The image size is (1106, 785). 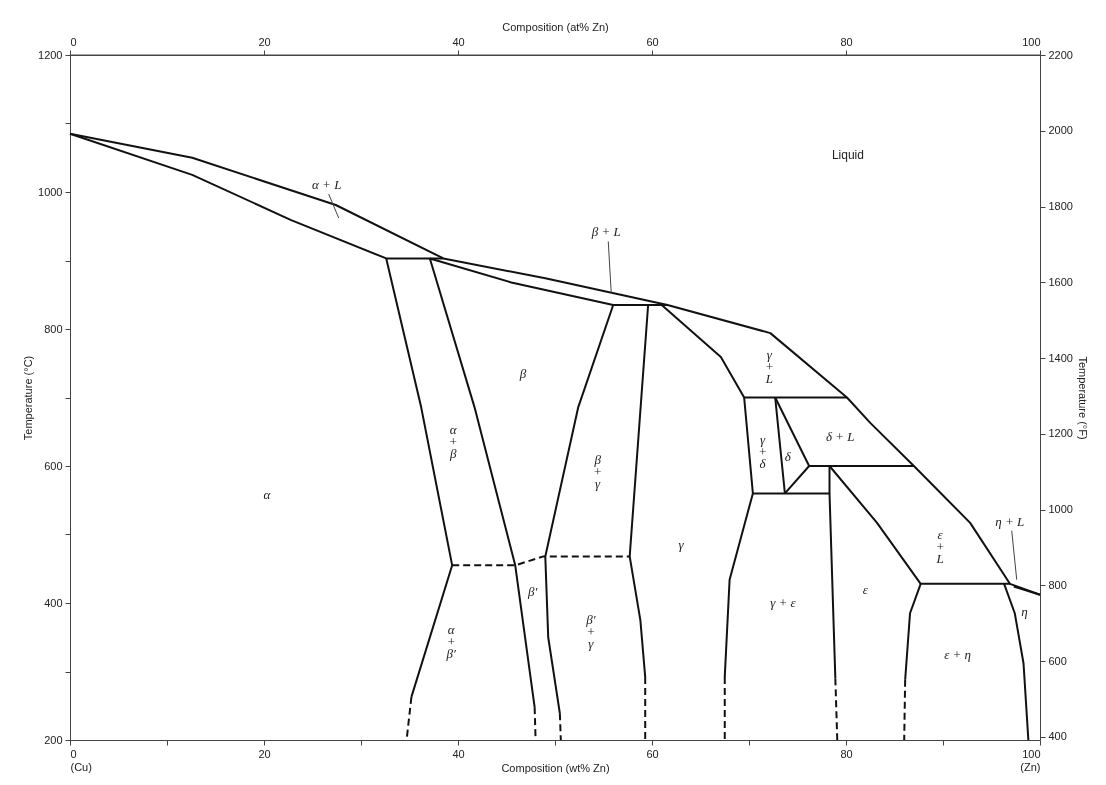 I want to click on annotation: η + L, so click(x=1010, y=521).